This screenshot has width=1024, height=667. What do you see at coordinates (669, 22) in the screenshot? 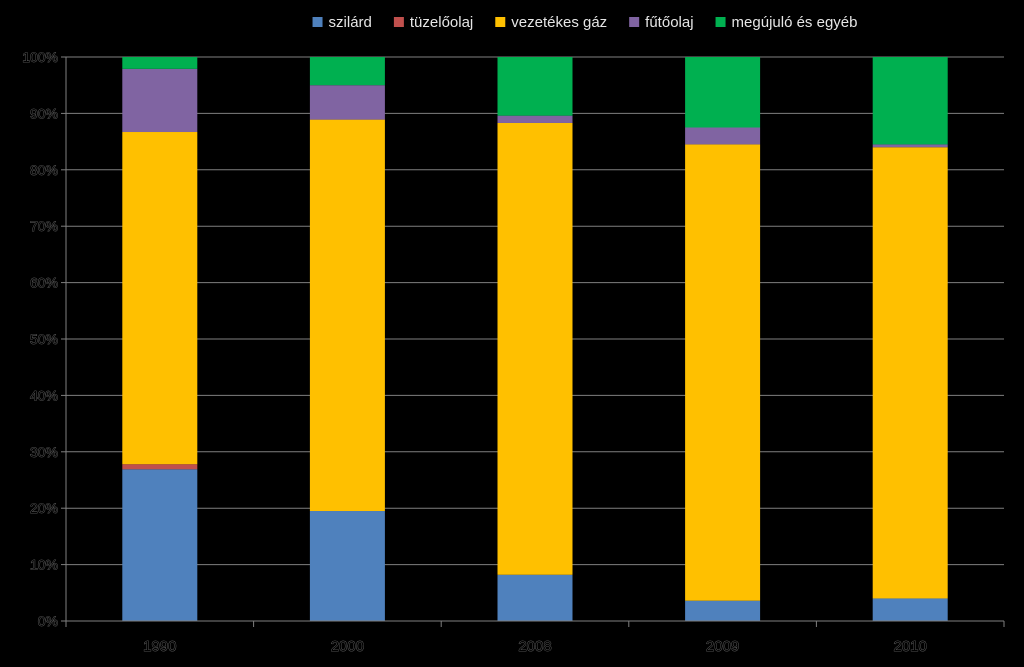
I see `legend-label: fűtőolaj` at bounding box center [669, 22].